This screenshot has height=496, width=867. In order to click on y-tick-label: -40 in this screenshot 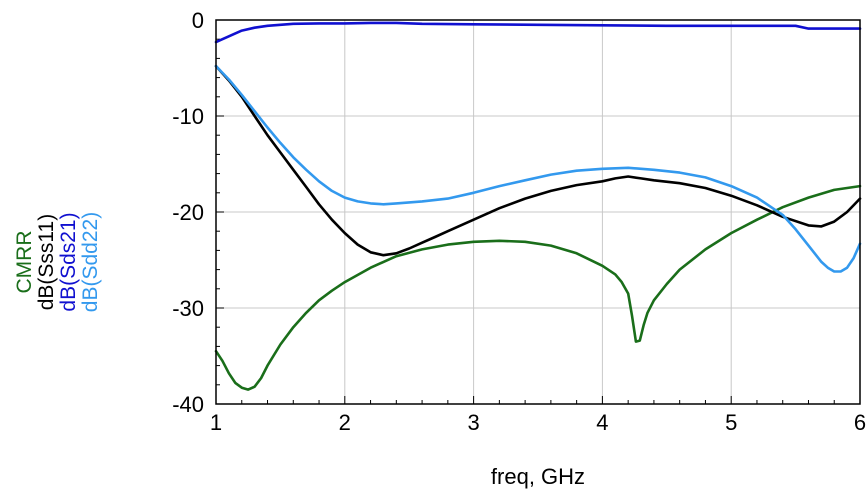, I will do `click(188, 404)`.